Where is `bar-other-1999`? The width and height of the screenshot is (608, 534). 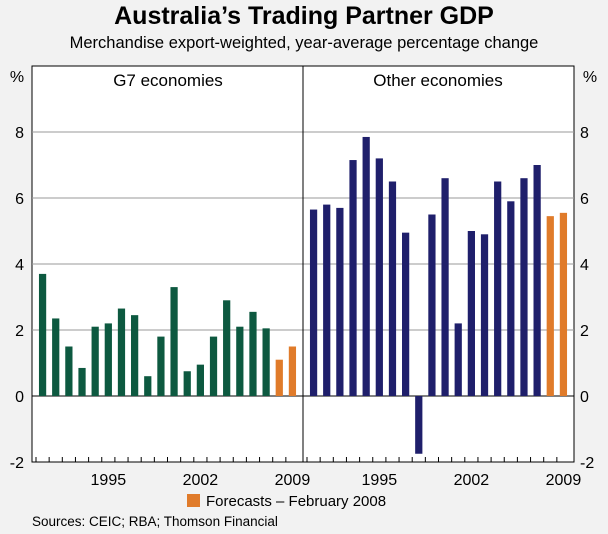
bar-other-1999 is located at coordinates (432, 305).